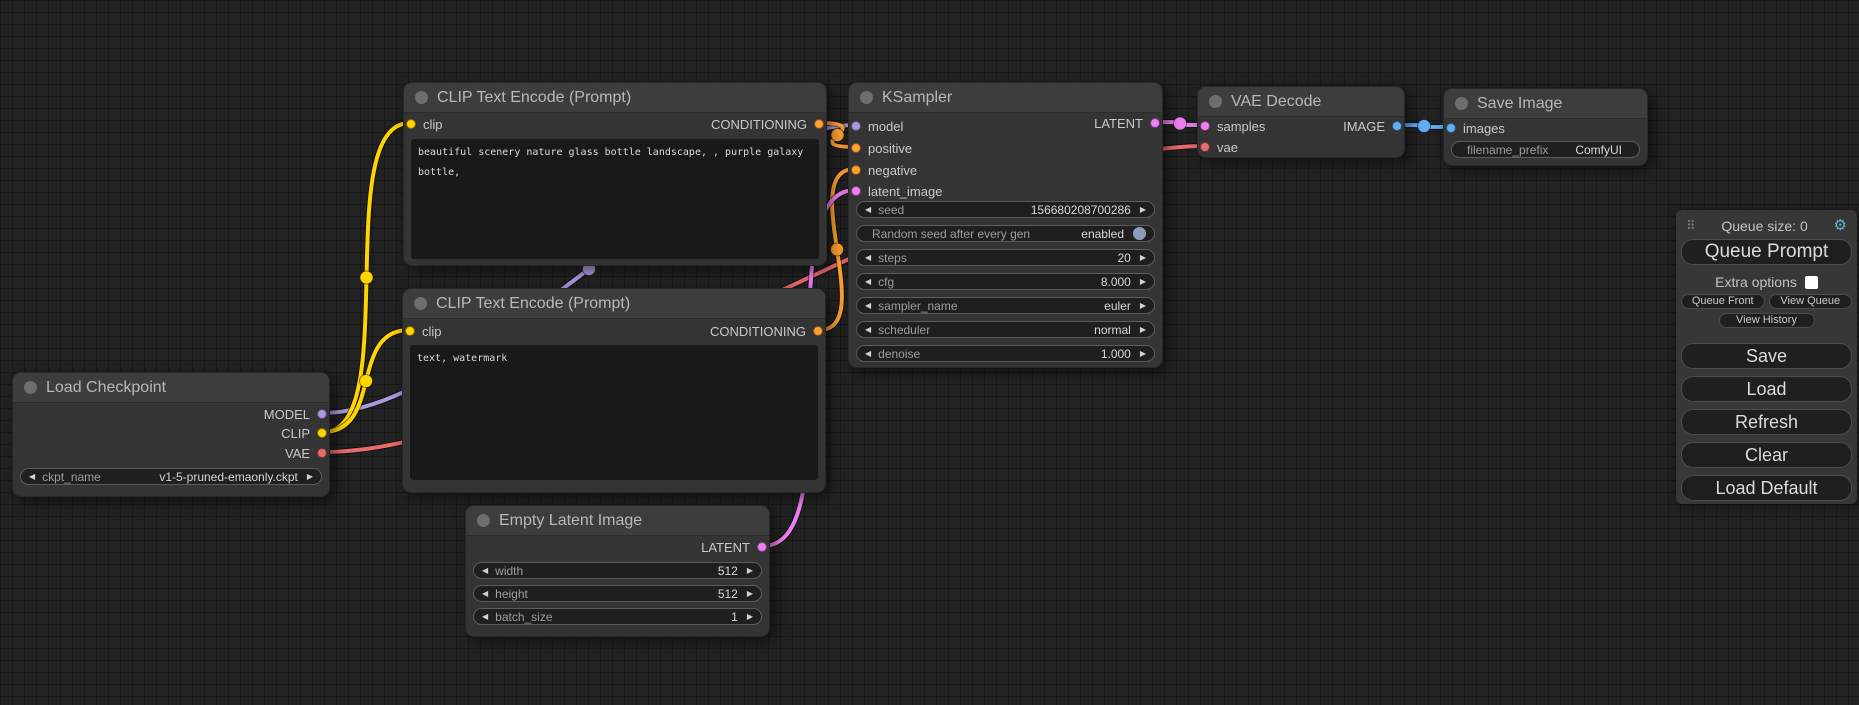 This screenshot has width=1859, height=705. What do you see at coordinates (905, 191) in the screenshot?
I see `slot-label: latent_image` at bounding box center [905, 191].